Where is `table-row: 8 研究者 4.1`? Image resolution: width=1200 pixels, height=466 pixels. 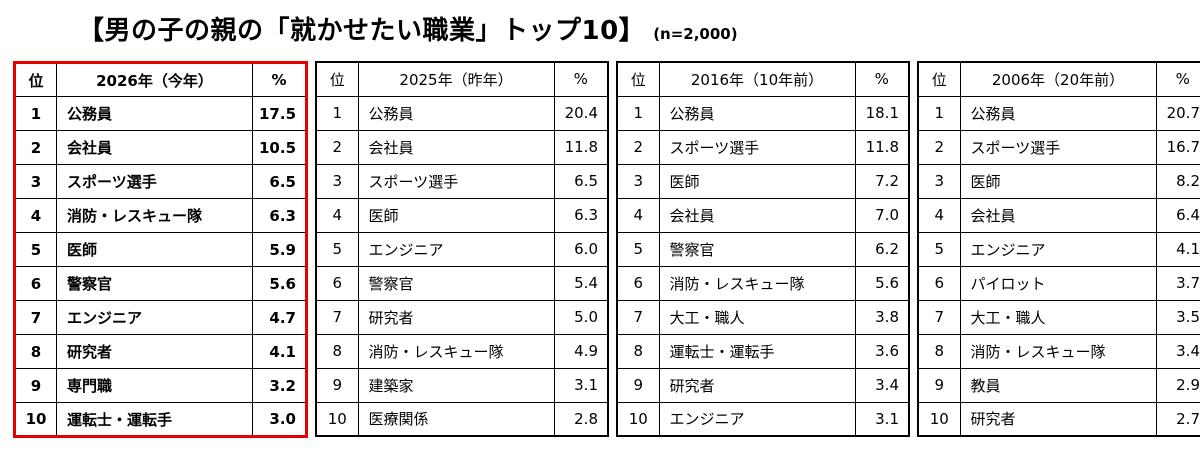
table-row: 8 研究者 4.1 is located at coordinates (160, 351).